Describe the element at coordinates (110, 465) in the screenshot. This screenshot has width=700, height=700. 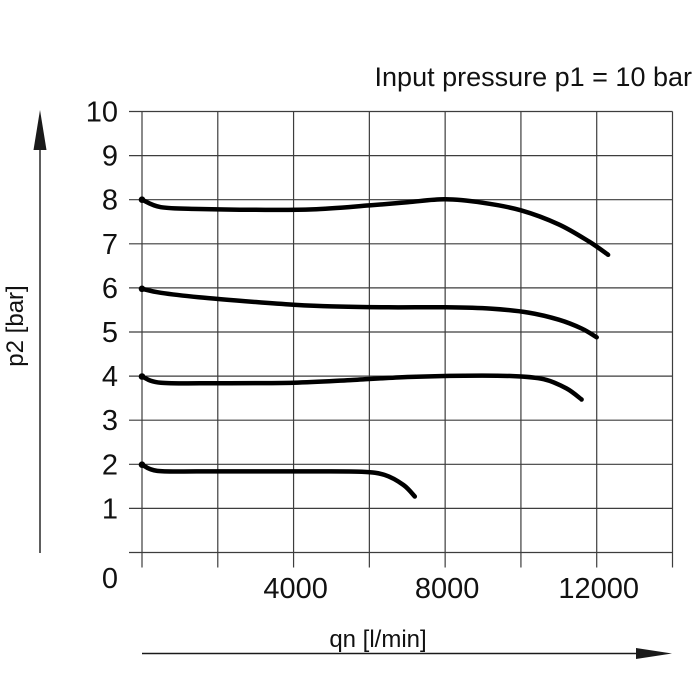
I see `y-tick-label: 2` at that location.